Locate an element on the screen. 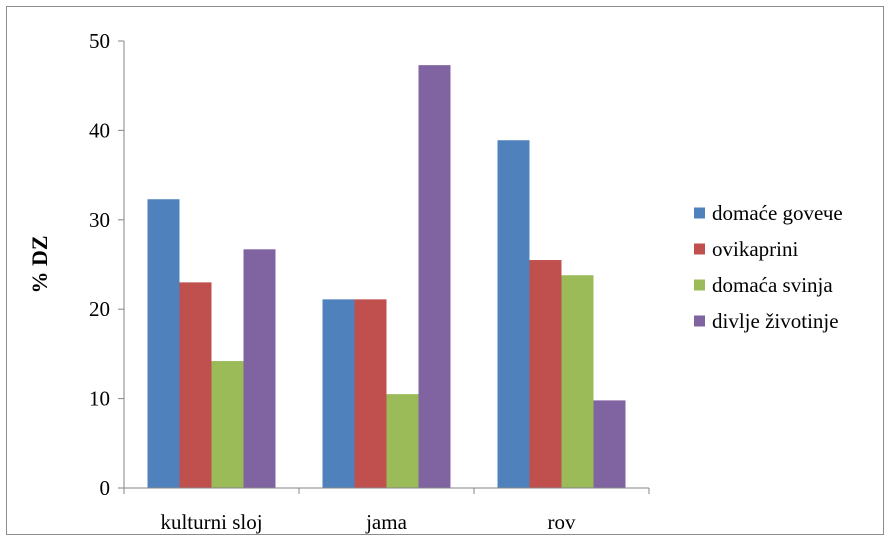 The height and width of the screenshot is (541, 891). x-tick-label: kulturni sloj is located at coordinates (211, 522).